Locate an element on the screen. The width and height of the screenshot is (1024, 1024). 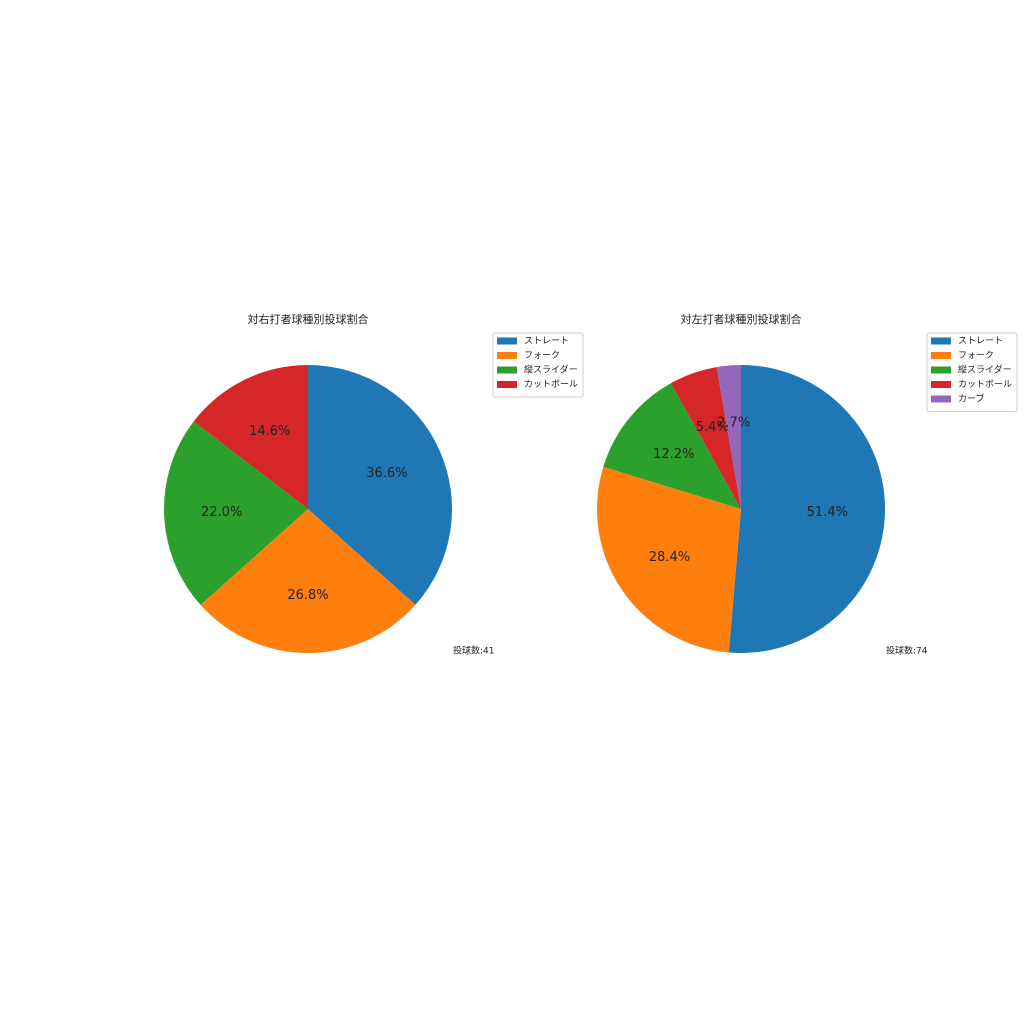
value-label: 36.6% is located at coordinates (386, 473).